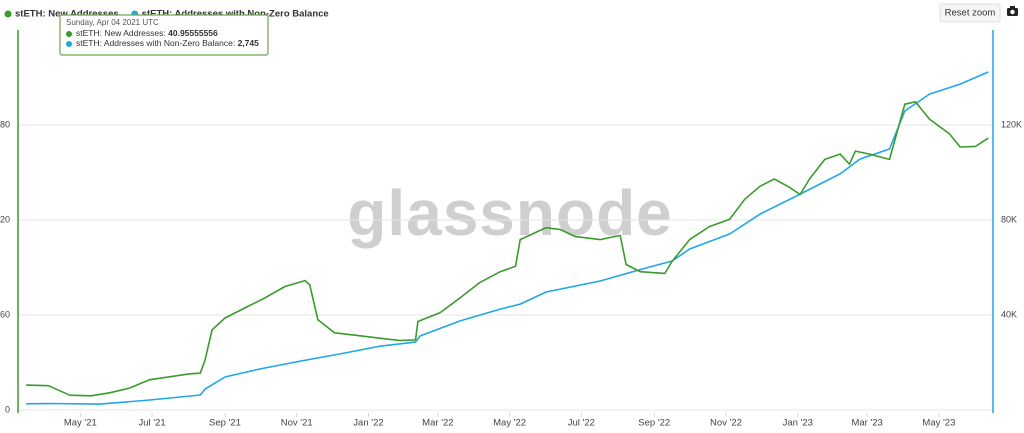 Image resolution: width=1024 pixels, height=433 pixels. Describe the element at coordinates (249, 43) in the screenshot. I see `tooltip-value: 2,745` at that location.